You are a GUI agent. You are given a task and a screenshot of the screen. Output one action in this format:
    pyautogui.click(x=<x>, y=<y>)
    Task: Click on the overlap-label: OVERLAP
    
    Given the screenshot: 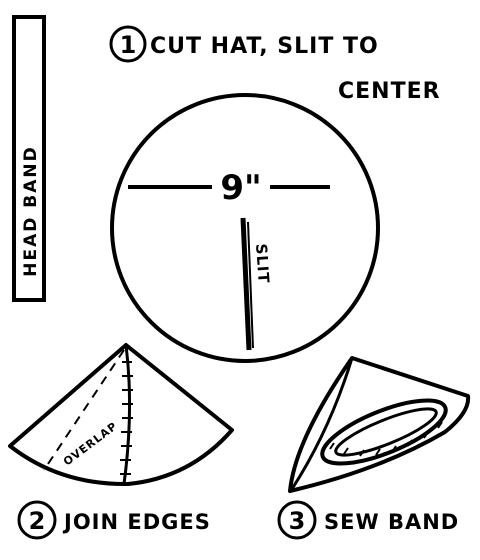 What is the action you would take?
    pyautogui.click(x=90, y=443)
    